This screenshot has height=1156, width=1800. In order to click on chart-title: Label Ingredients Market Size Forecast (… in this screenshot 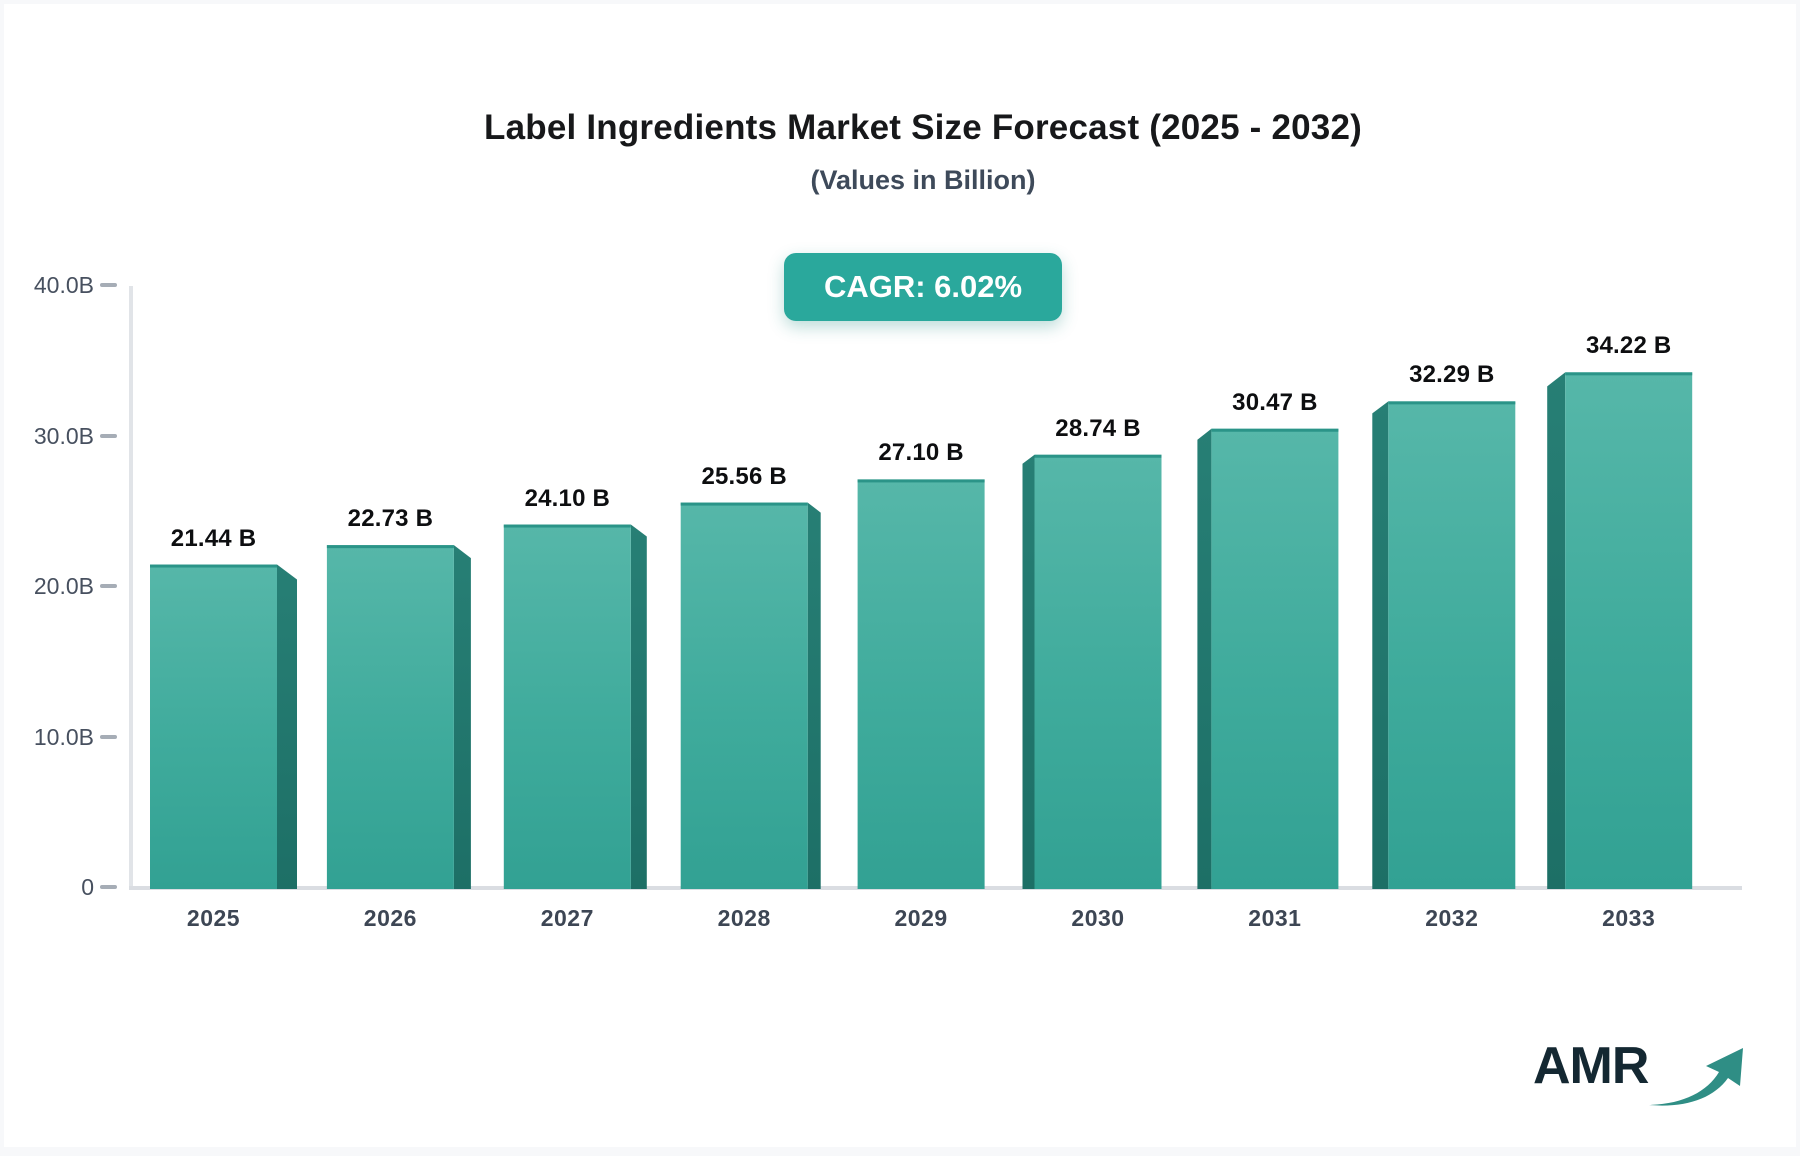, I will do `click(923, 127)`.